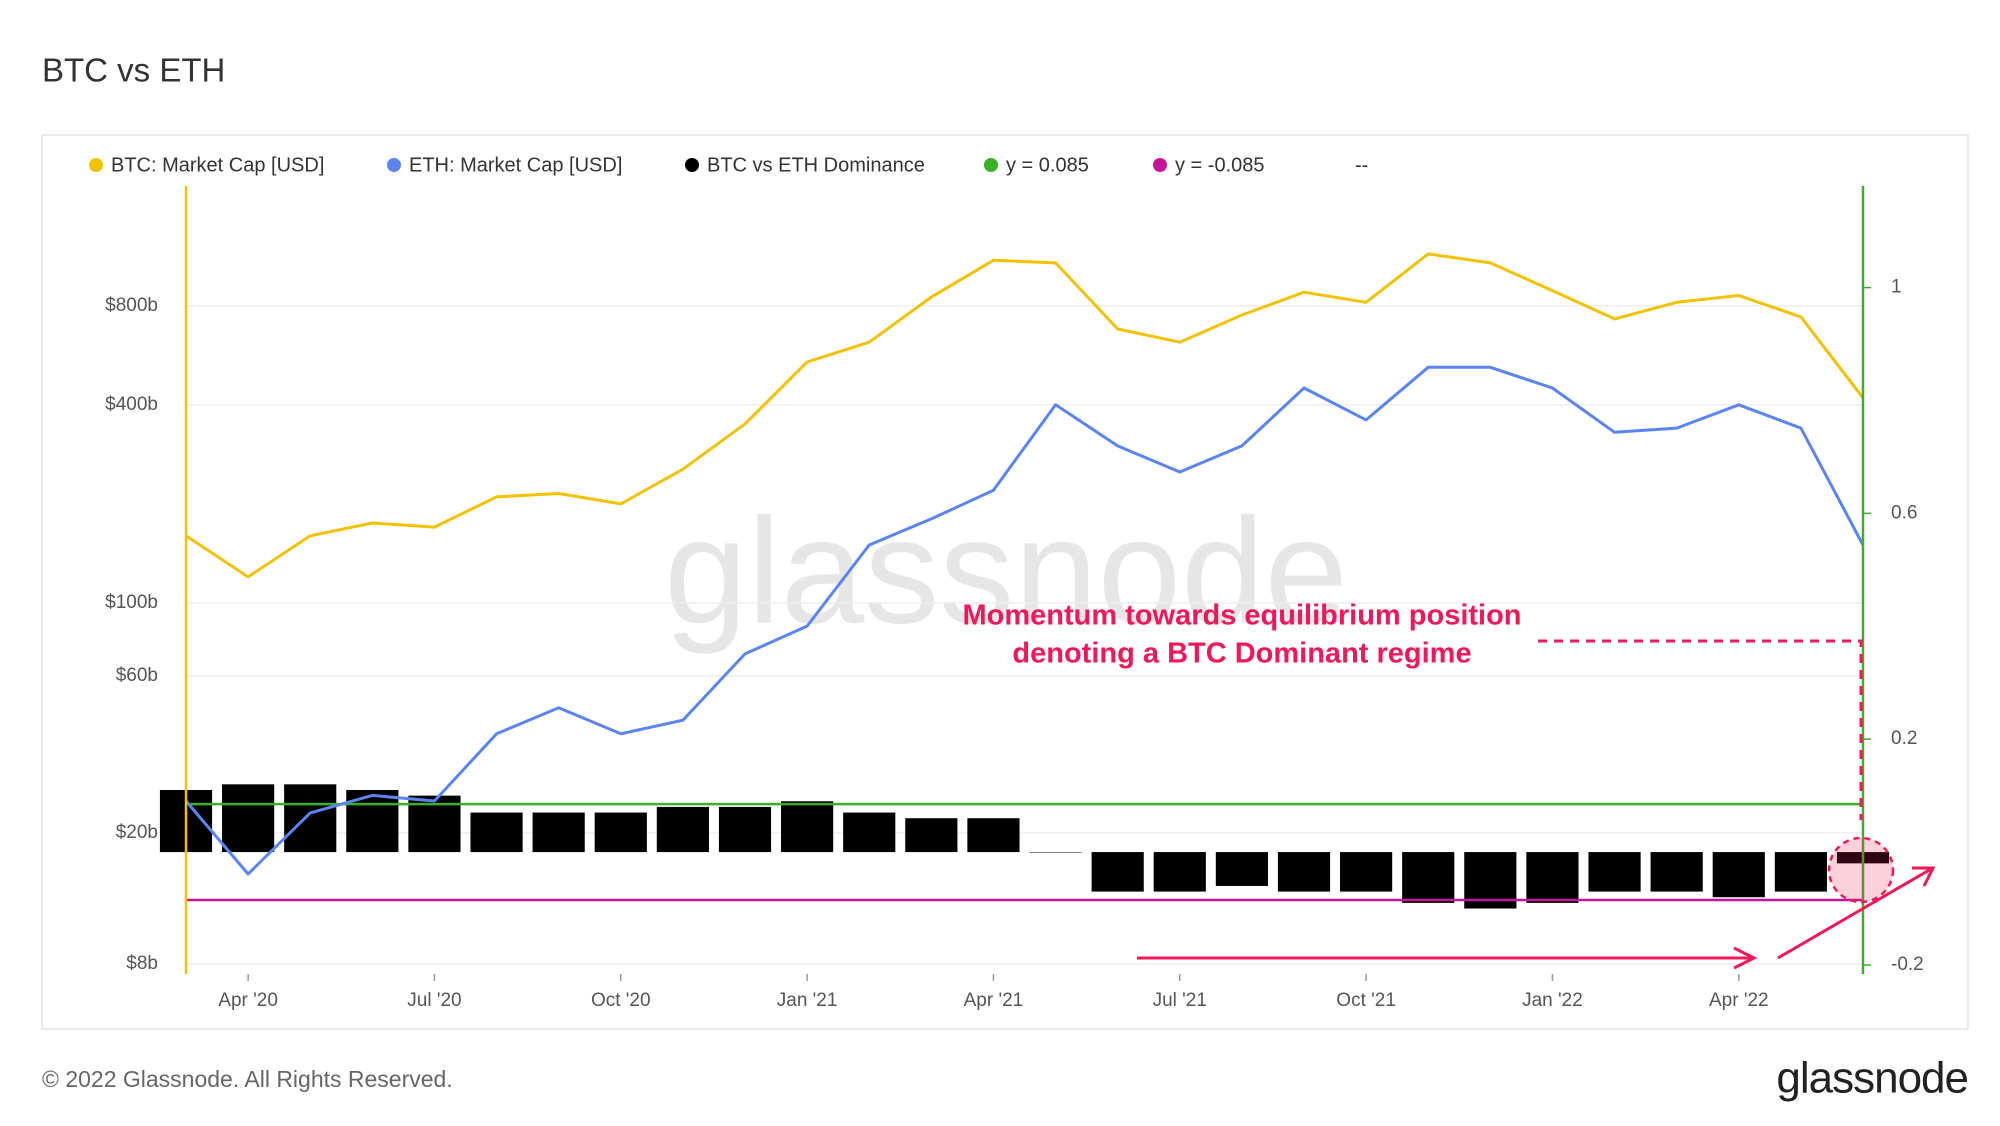 Image resolution: width=2000 pixels, height=1126 pixels. What do you see at coordinates (248, 1000) in the screenshot?
I see `x-tick-label: Apr '20` at bounding box center [248, 1000].